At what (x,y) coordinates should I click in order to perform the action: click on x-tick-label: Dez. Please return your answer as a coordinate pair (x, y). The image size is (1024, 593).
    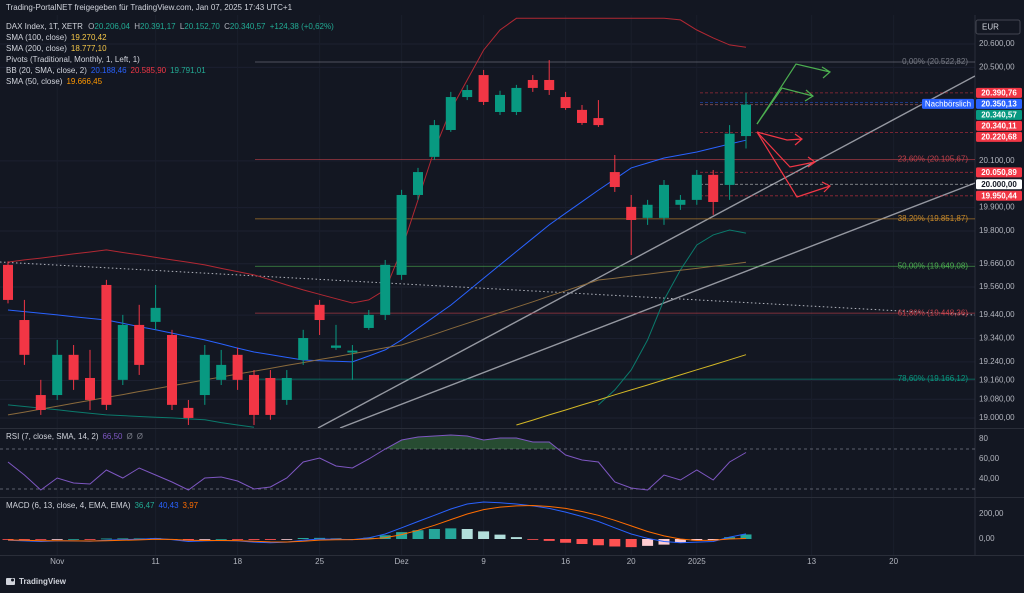
    Looking at the image, I should click on (401, 561).